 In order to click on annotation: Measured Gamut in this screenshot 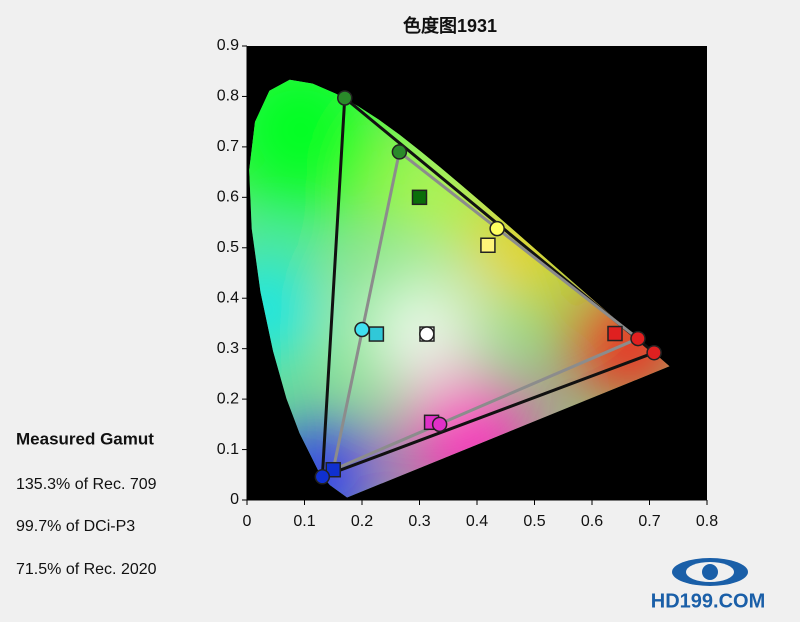, I will do `click(85, 438)`.